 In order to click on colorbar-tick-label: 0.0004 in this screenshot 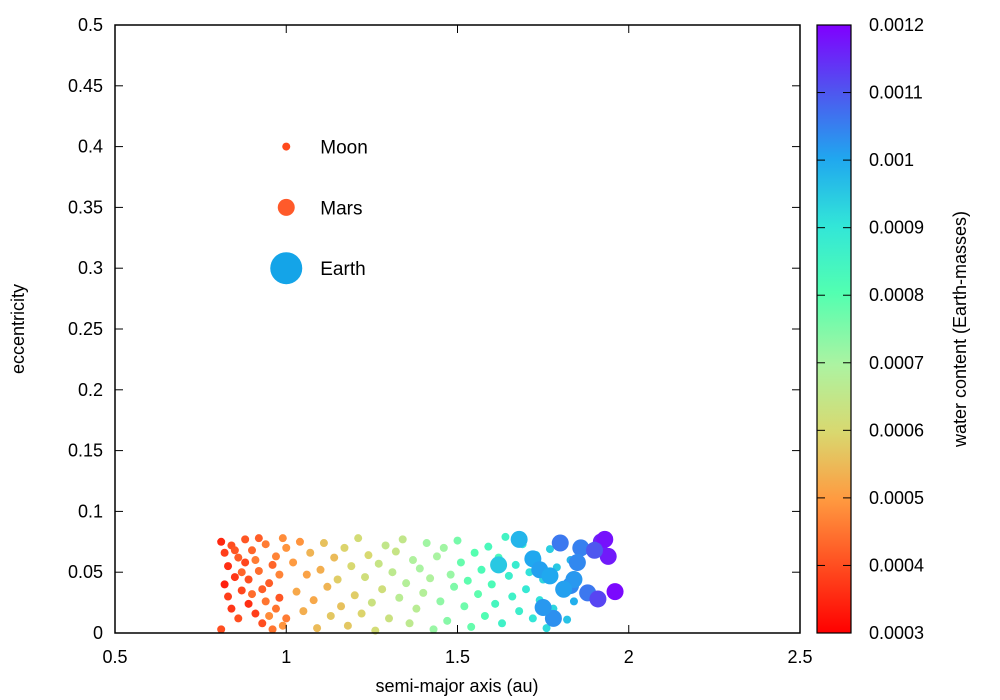, I will do `click(896, 565)`.